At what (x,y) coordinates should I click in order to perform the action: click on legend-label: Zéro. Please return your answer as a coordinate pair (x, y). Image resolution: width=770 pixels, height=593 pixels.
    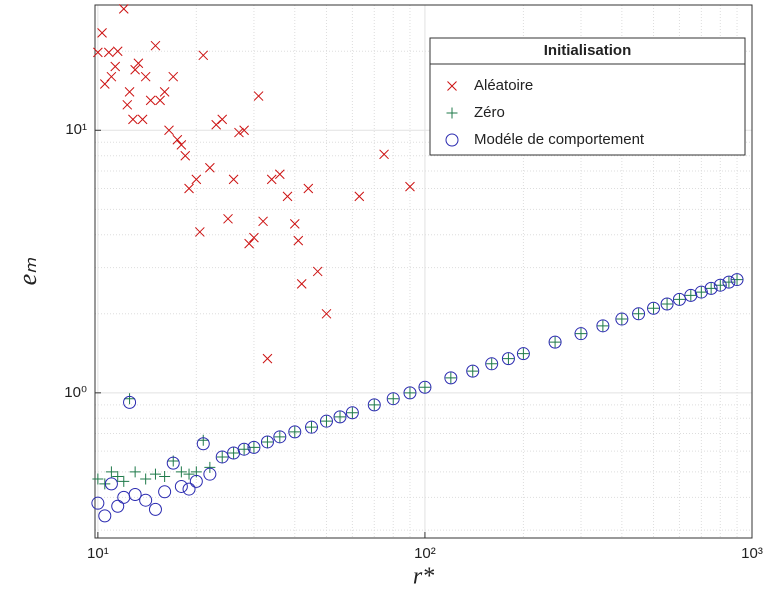
    Looking at the image, I should click on (489, 112).